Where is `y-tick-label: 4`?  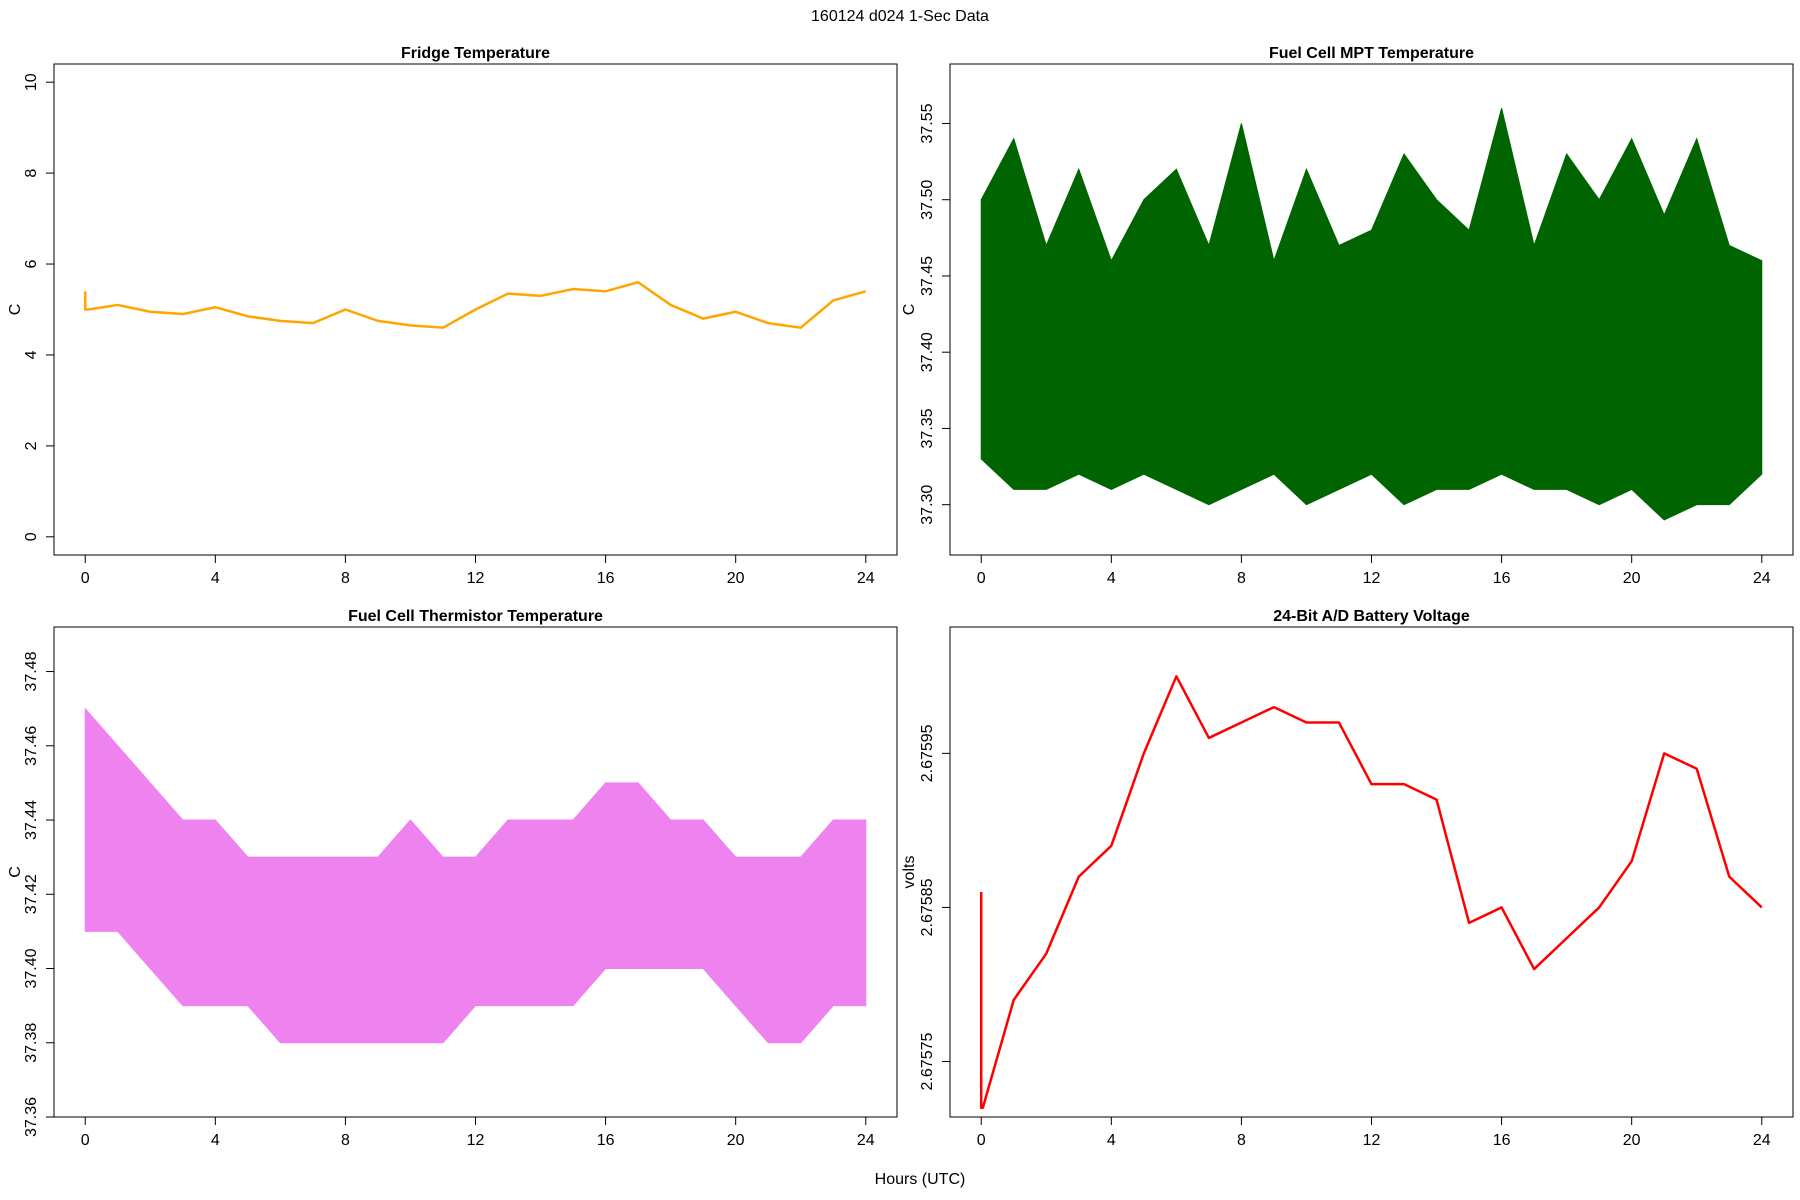 y-tick-label: 4 is located at coordinates (31, 354).